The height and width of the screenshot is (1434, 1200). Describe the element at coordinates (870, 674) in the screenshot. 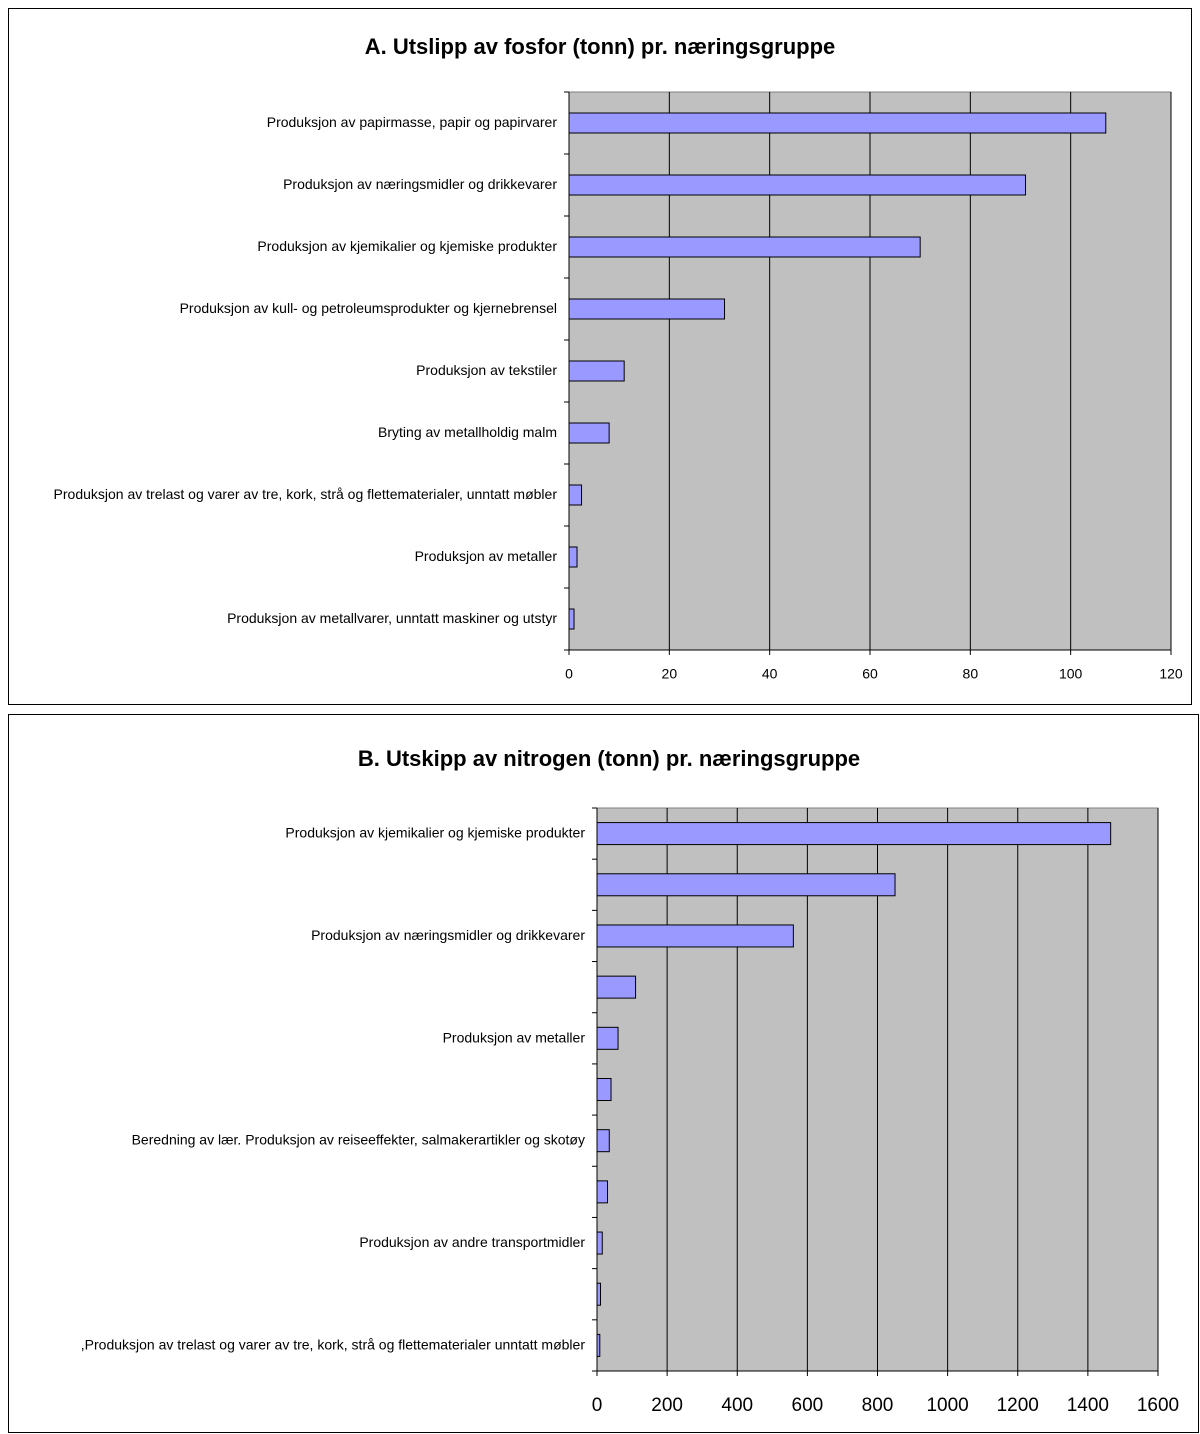

I see `x-tick-label: 60` at that location.